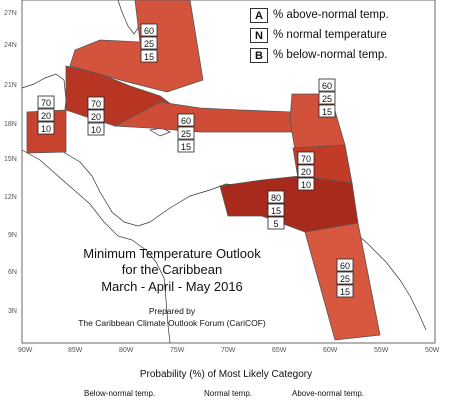 This screenshot has width=452, height=401. I want to click on legend-item-above: A % above-normal temp., so click(338, 15).